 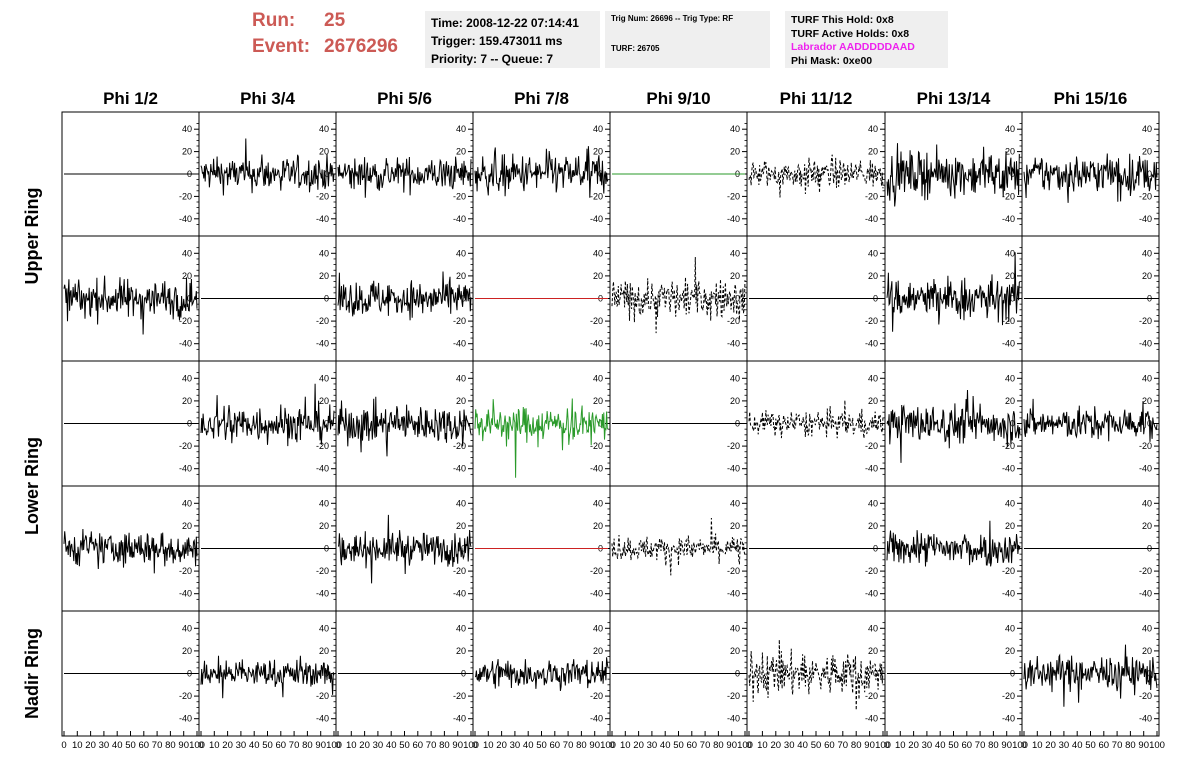 What do you see at coordinates (873, 526) in the screenshot?
I see `panel-r4-c6-ytick-label: 20` at bounding box center [873, 526].